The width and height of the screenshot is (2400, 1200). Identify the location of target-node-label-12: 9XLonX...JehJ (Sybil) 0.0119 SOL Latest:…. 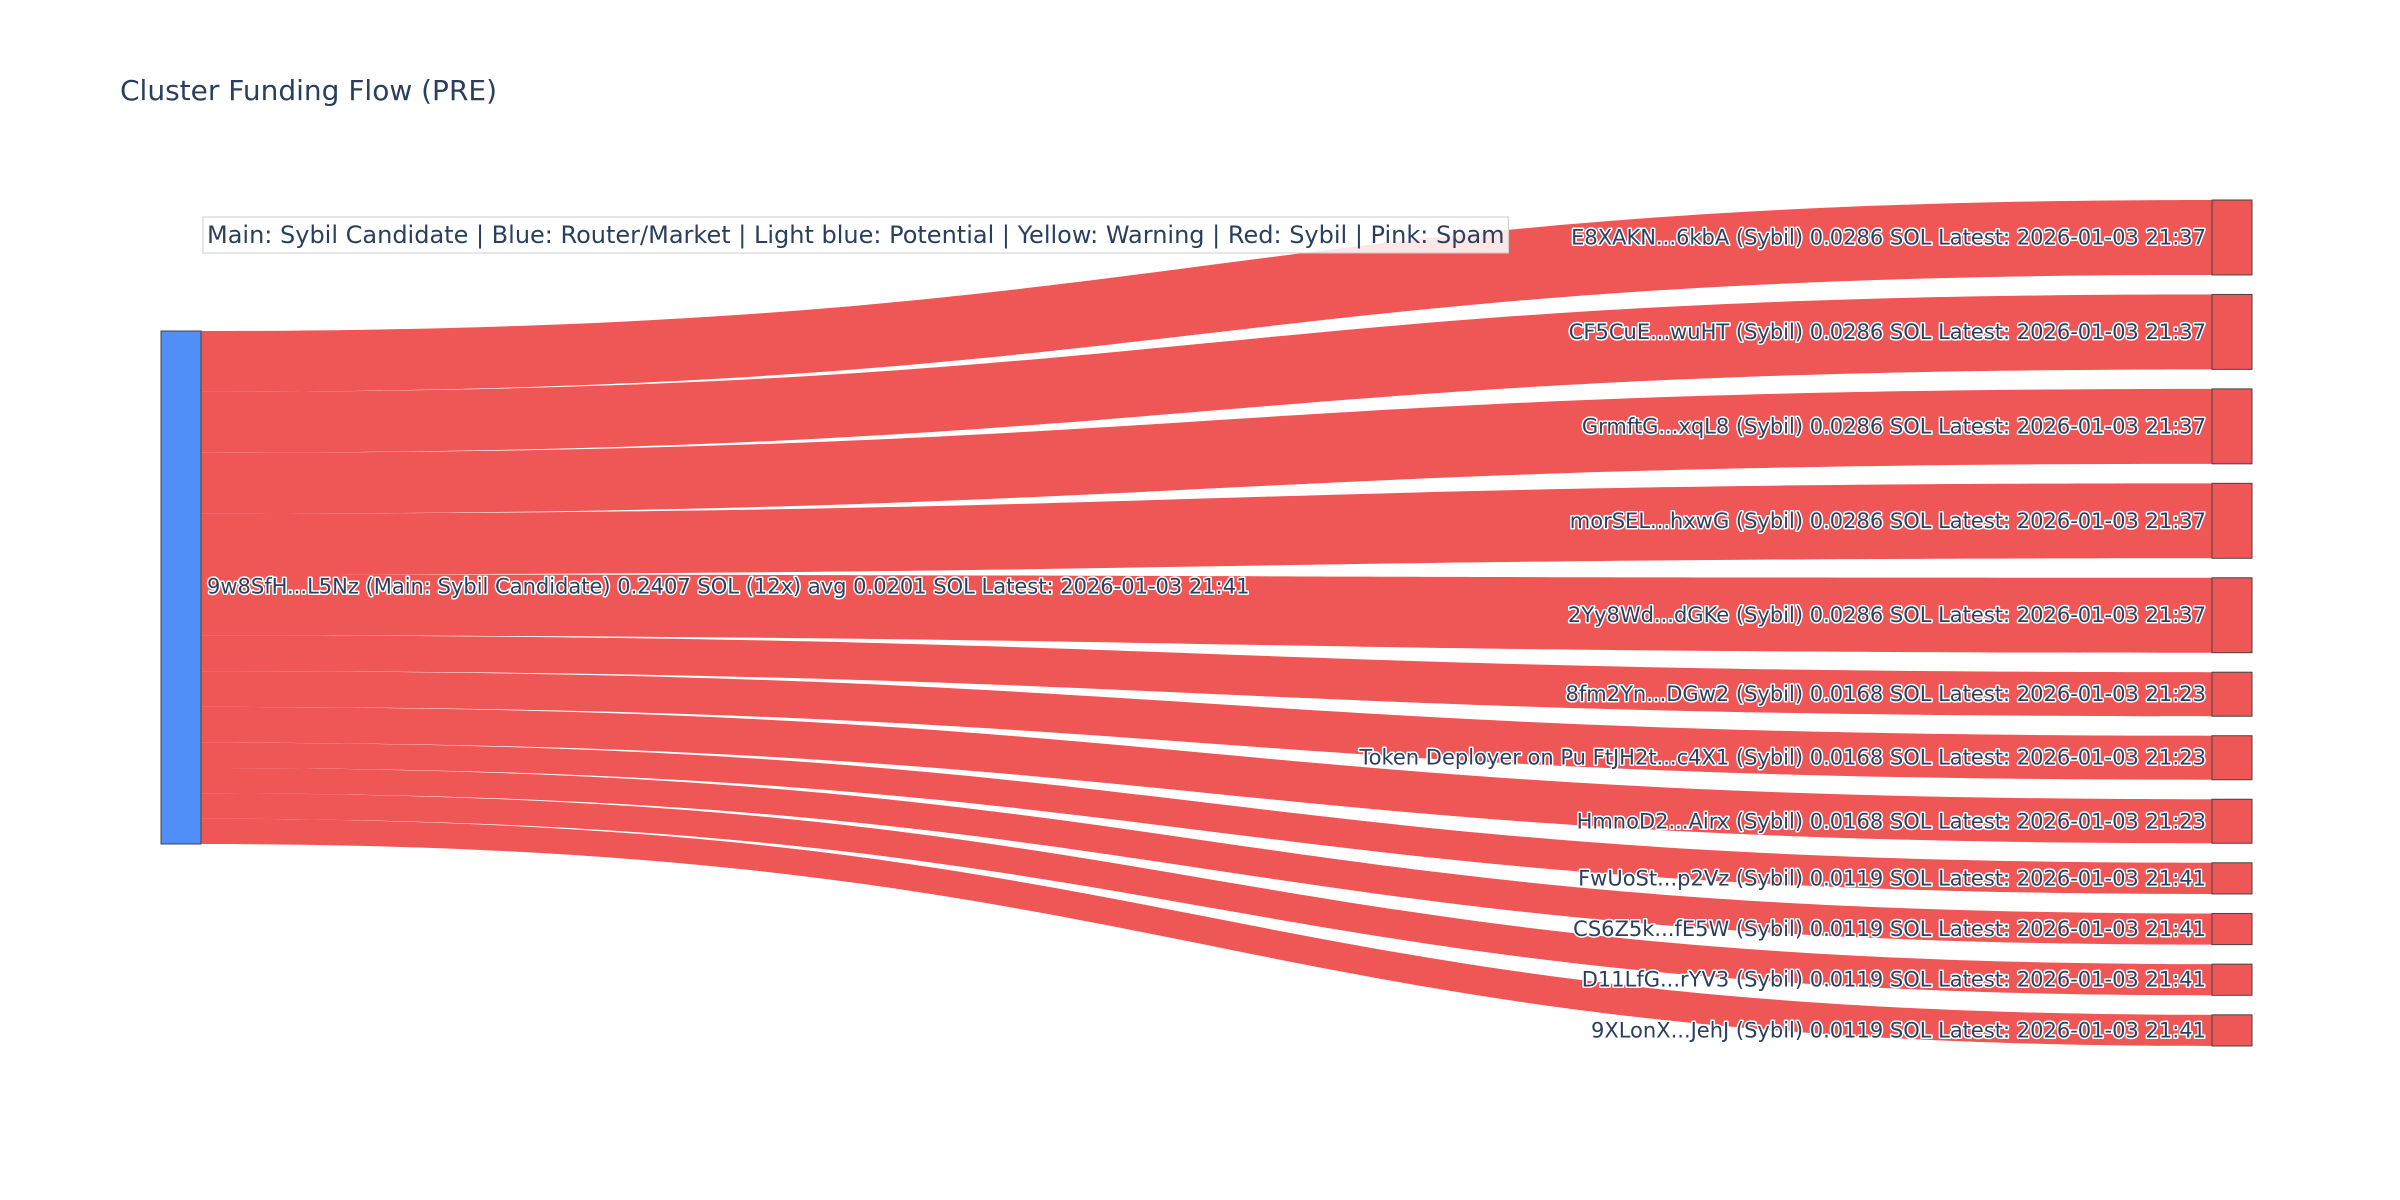
(1898, 1030).